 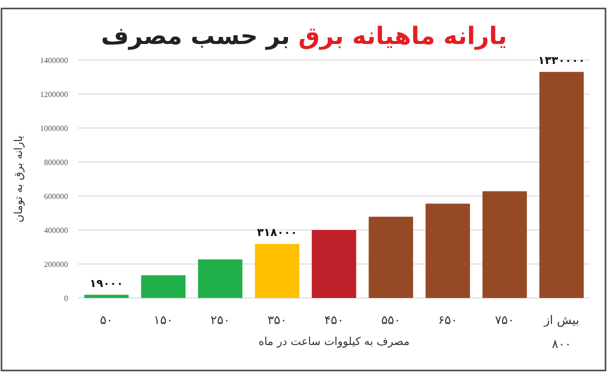 I want to click on x-axis-title: مصرف به کیلووات ساعت در ماه, so click(x=334, y=341).